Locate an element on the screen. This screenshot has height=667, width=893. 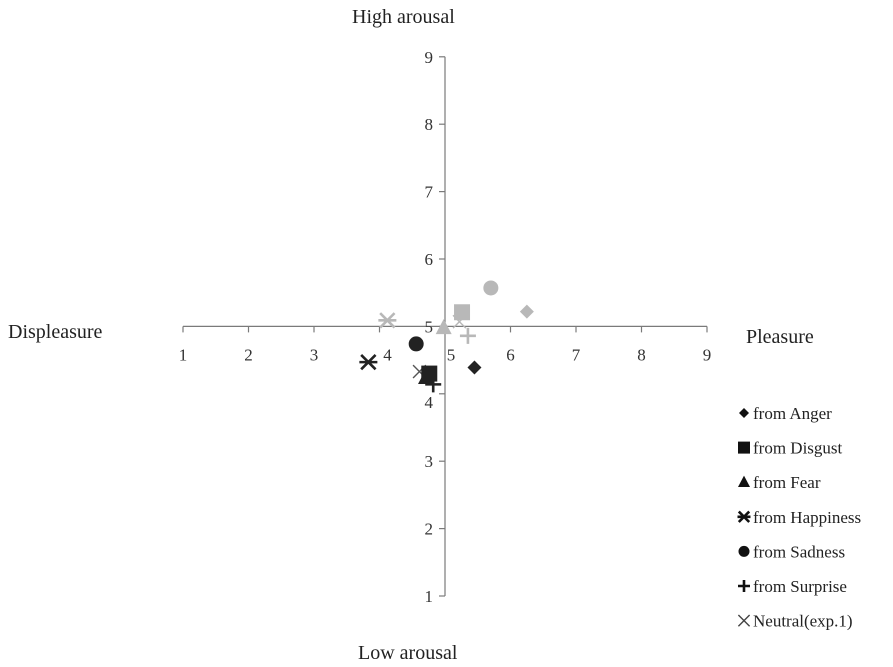
legend-label: from Sadness is located at coordinates (799, 551).